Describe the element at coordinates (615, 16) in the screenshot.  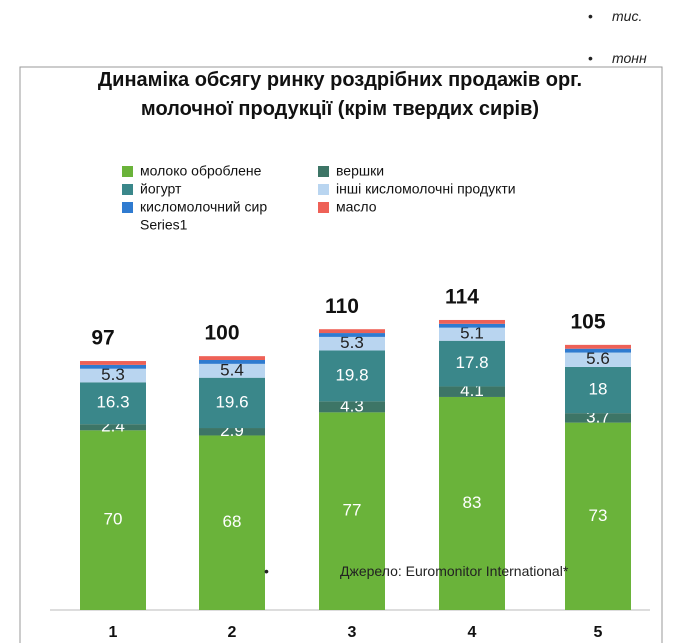
I see `note: тис.` at that location.